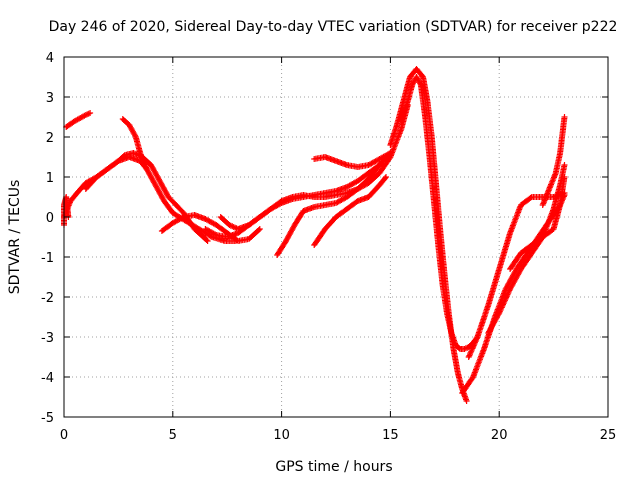 This screenshot has width=640, height=480. What do you see at coordinates (47, 418) in the screenshot?
I see `y-tick-label: -5` at bounding box center [47, 418].